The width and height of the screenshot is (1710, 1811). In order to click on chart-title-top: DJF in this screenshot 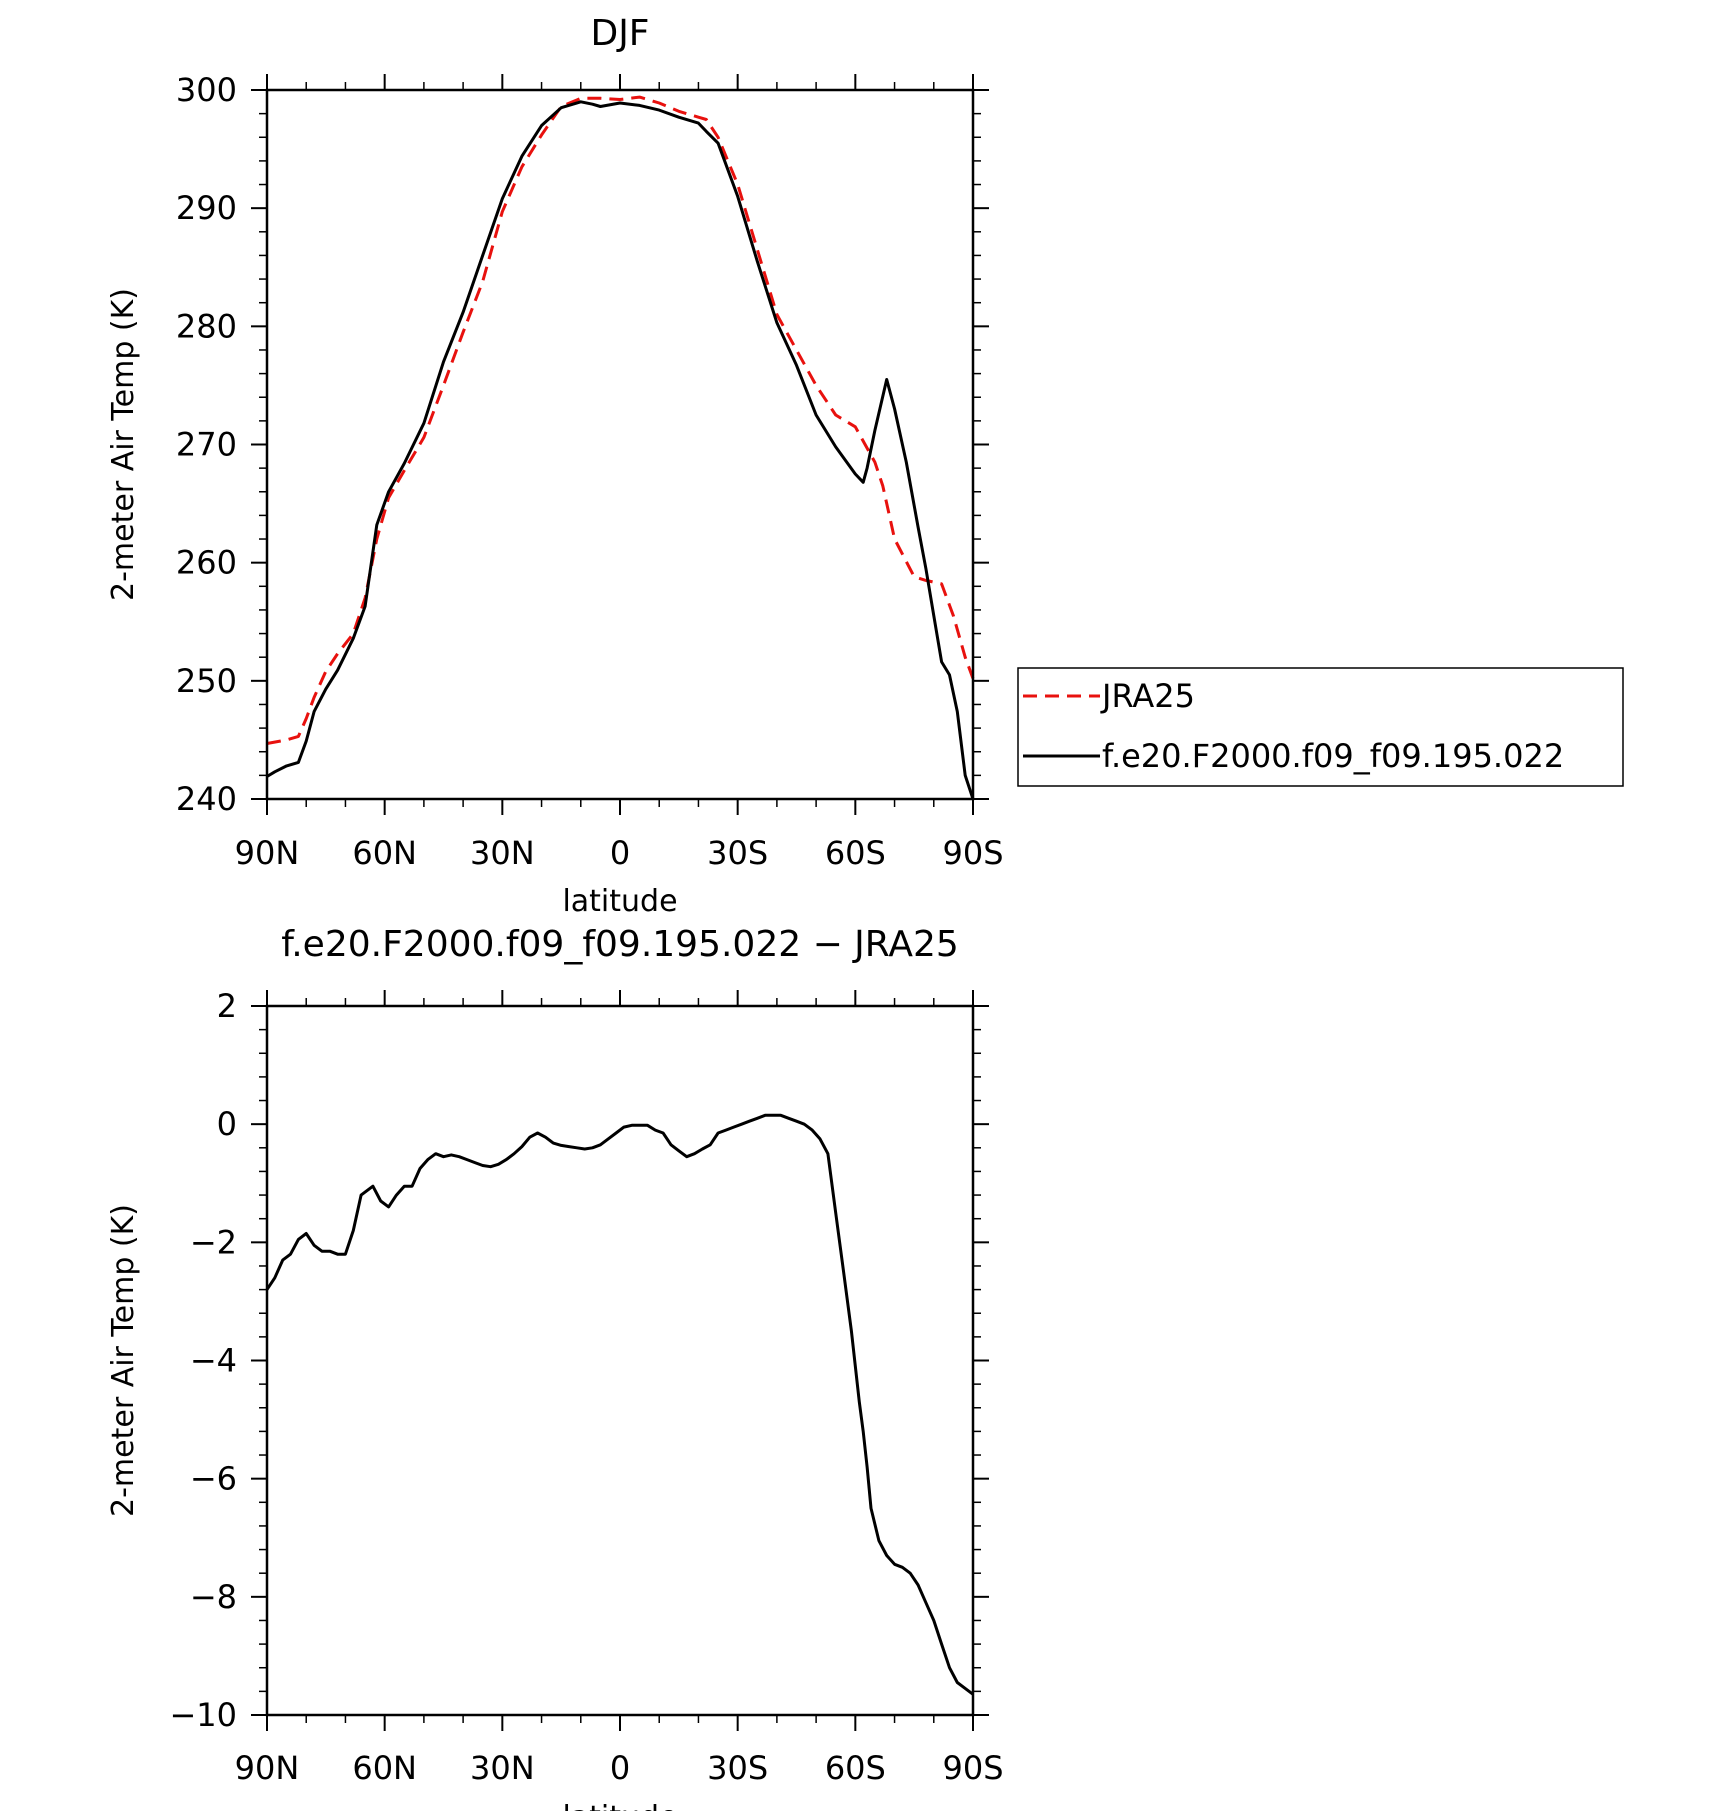, I will do `click(619, 33)`.